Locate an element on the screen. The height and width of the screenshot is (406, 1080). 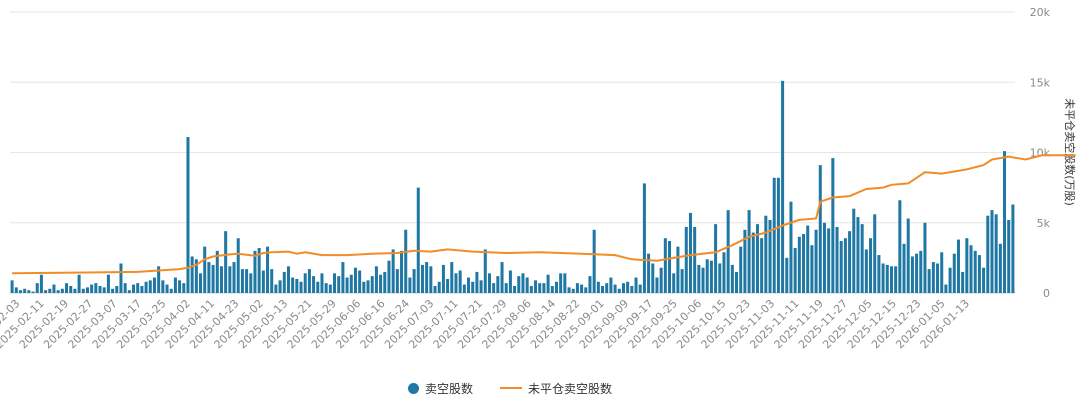
legend-dot-icon is located at coordinates (413, 388).